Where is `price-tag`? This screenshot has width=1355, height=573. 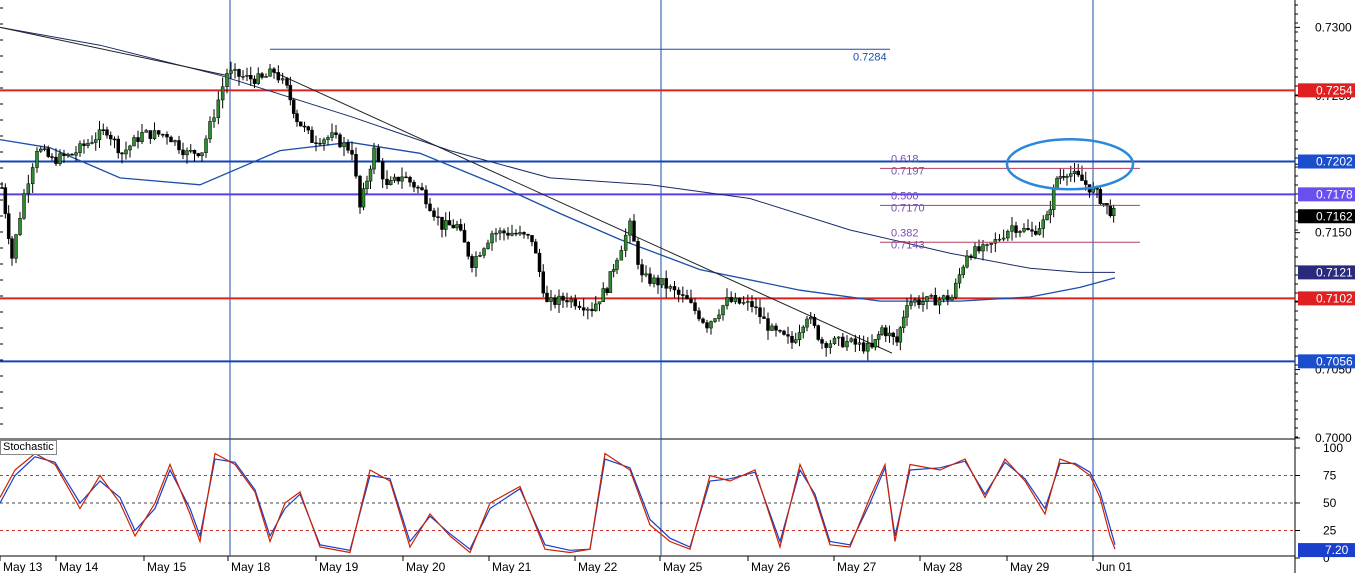
price-tag is located at coordinates (1326, 361).